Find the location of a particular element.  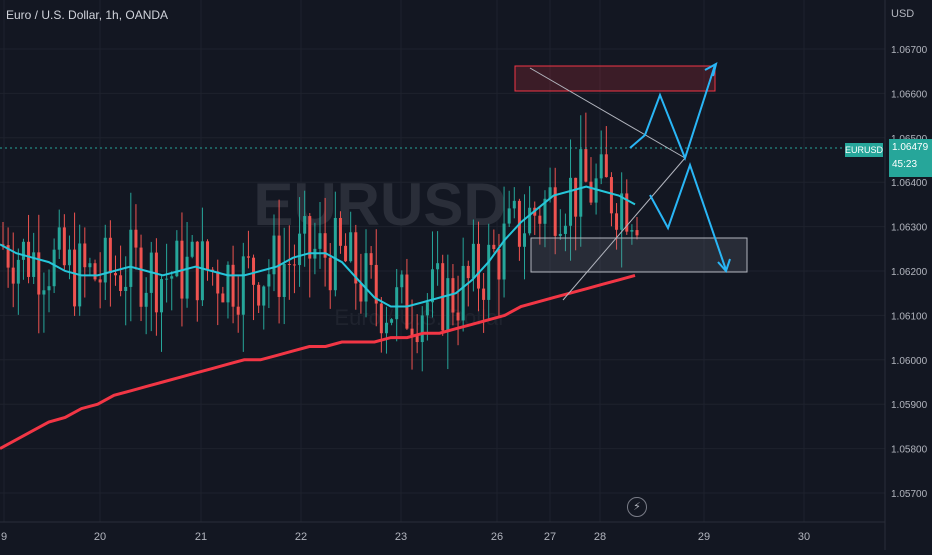

resistance-zone is located at coordinates (615, 78).